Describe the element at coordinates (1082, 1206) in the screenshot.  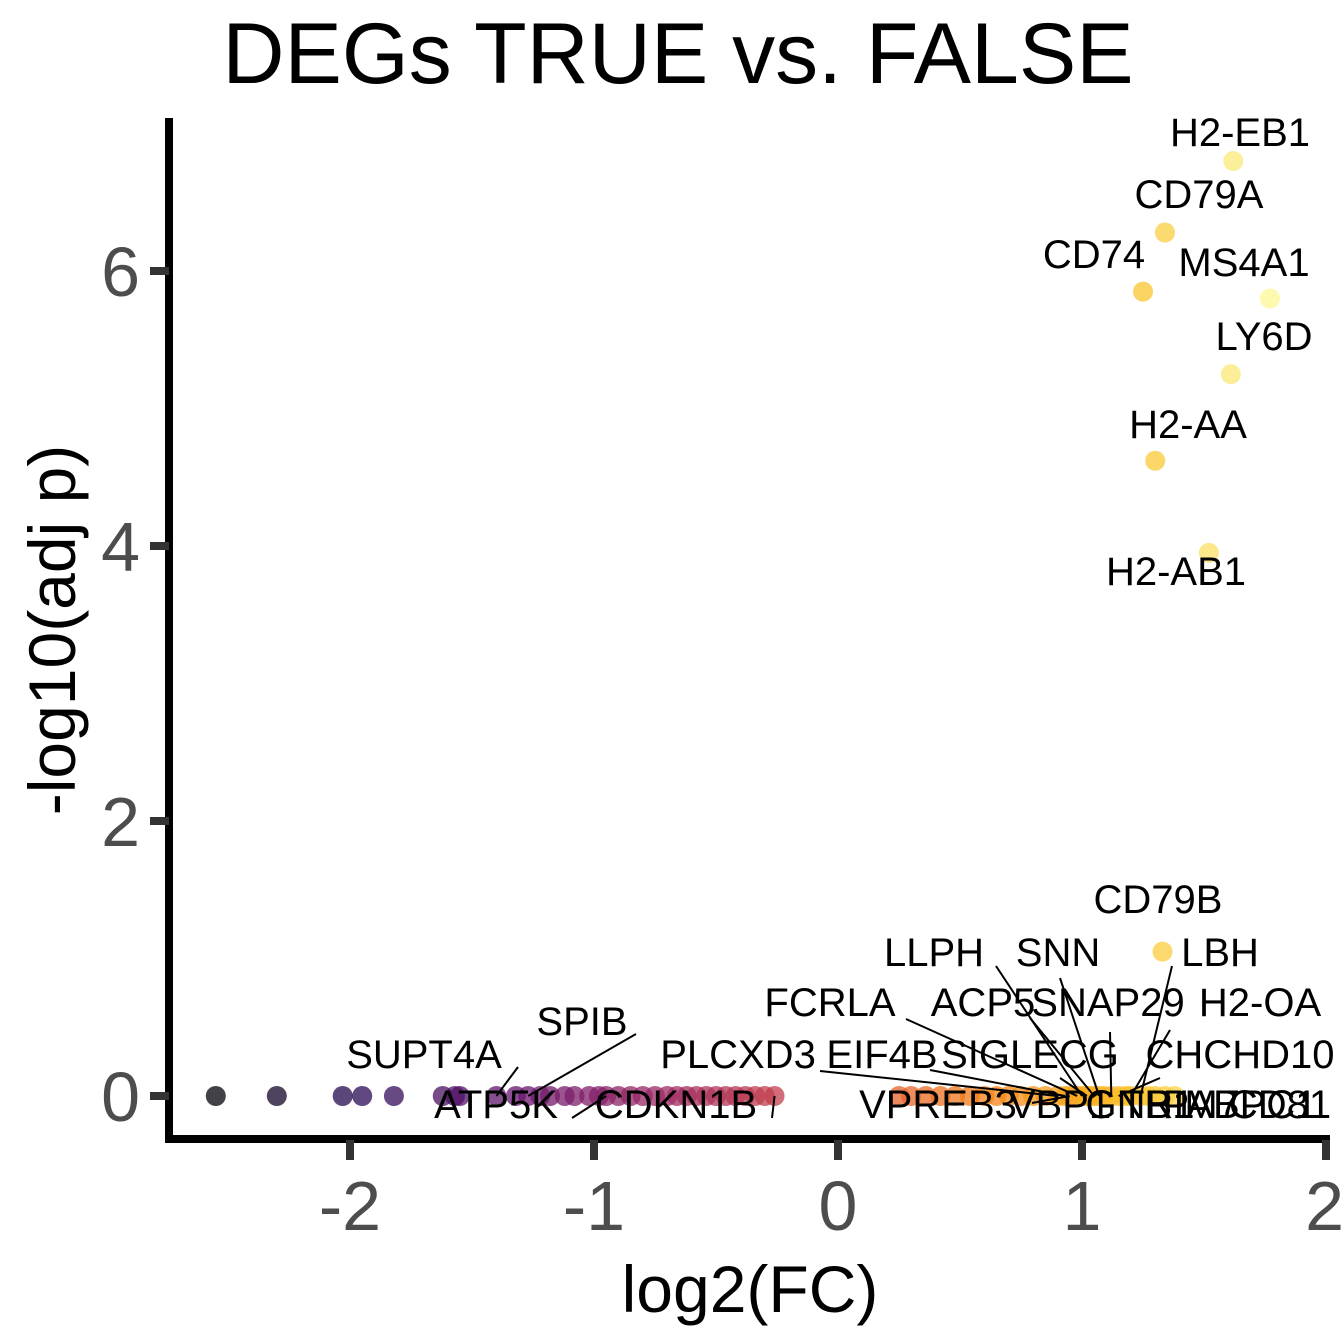
I see `x-tick-label-1: 1` at that location.